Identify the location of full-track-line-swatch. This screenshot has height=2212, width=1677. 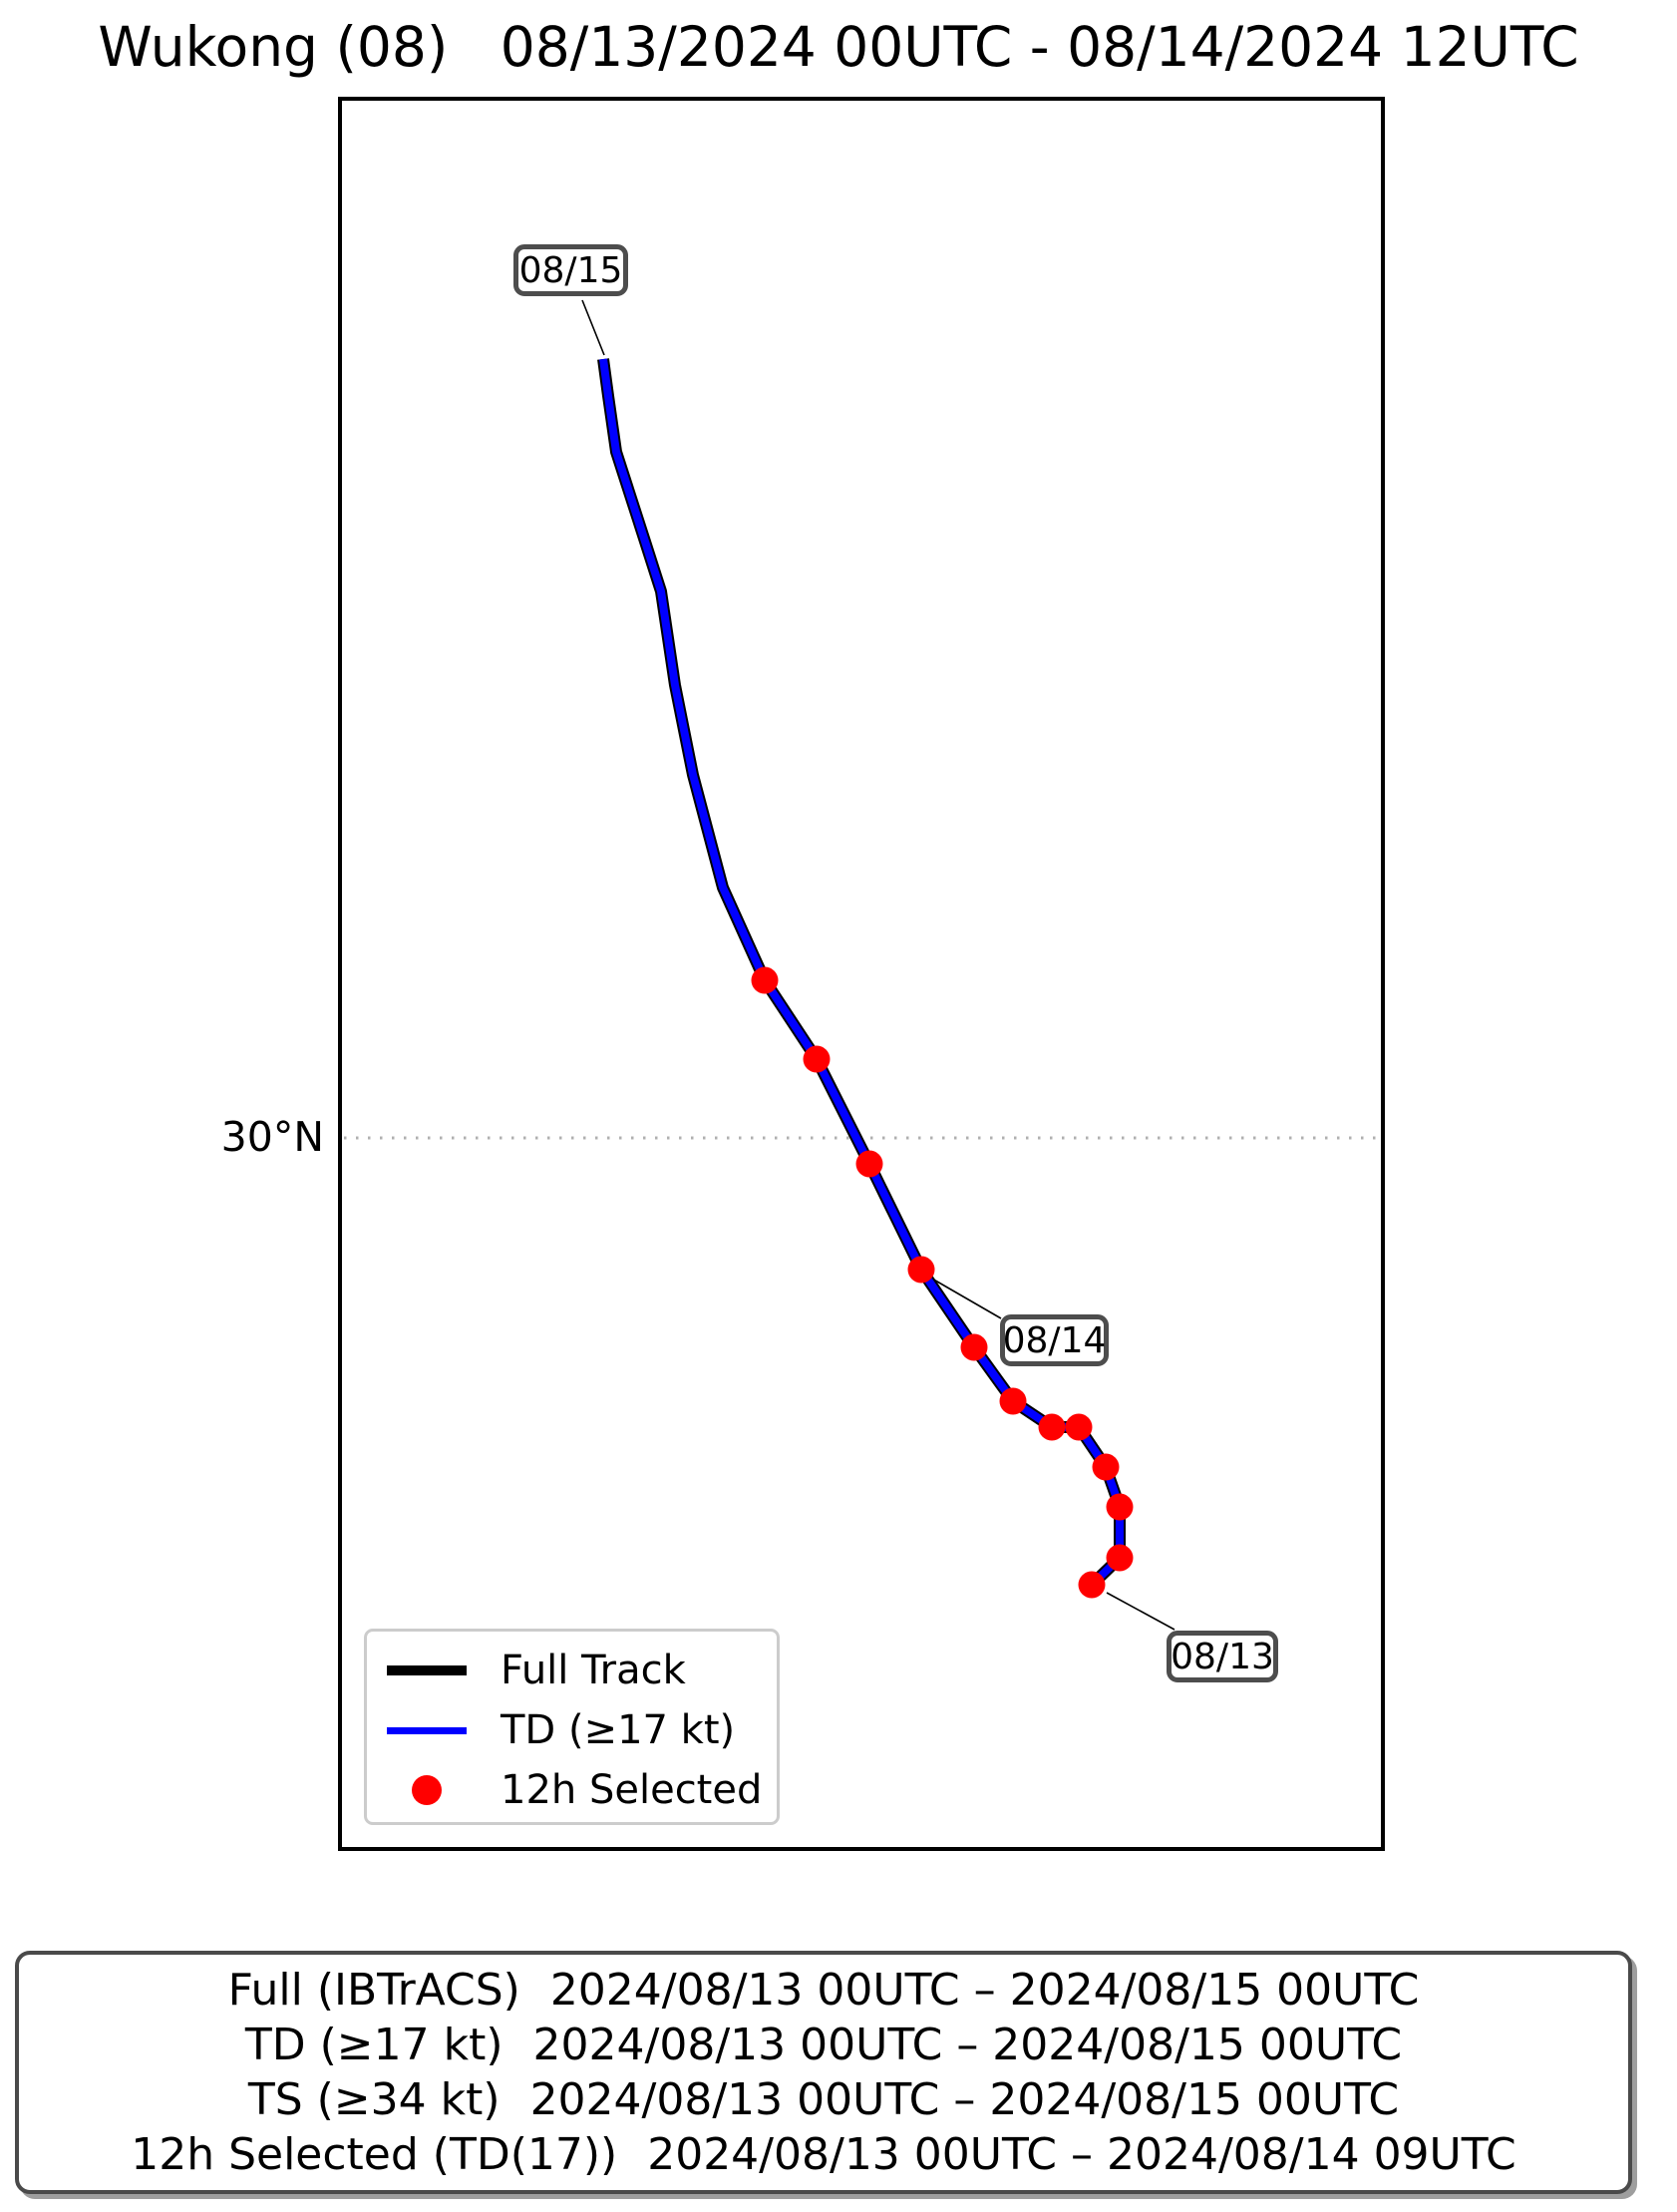
(427, 1670).